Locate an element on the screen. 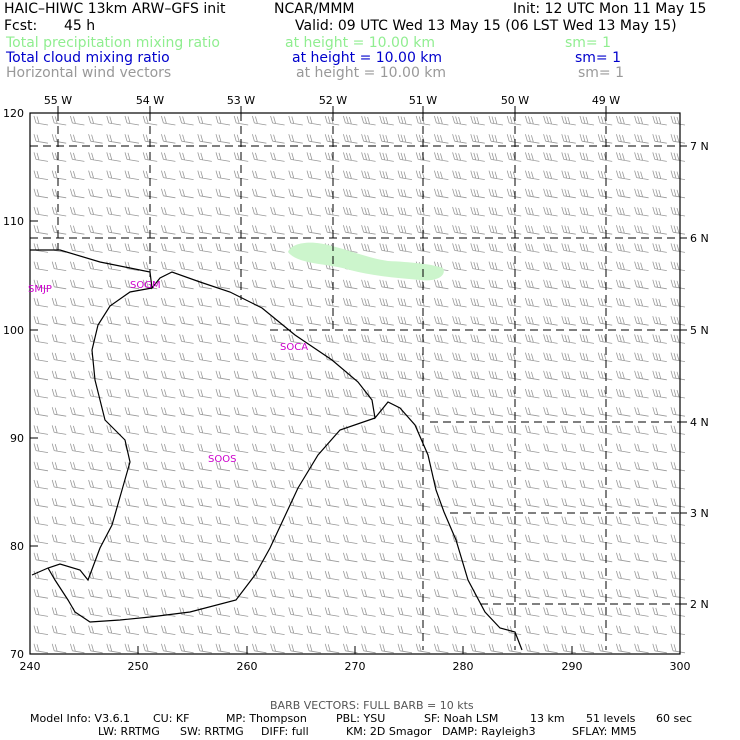  x-tick-label: 250 is located at coordinates (138, 666).